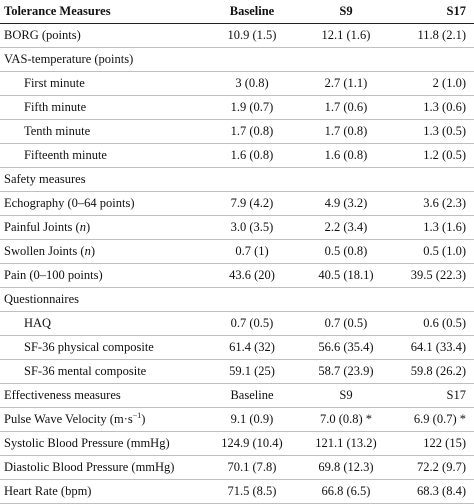 The image size is (474, 504). What do you see at coordinates (252, 107) in the screenshot?
I see `value-cell: 1.9 (0.7)` at bounding box center [252, 107].